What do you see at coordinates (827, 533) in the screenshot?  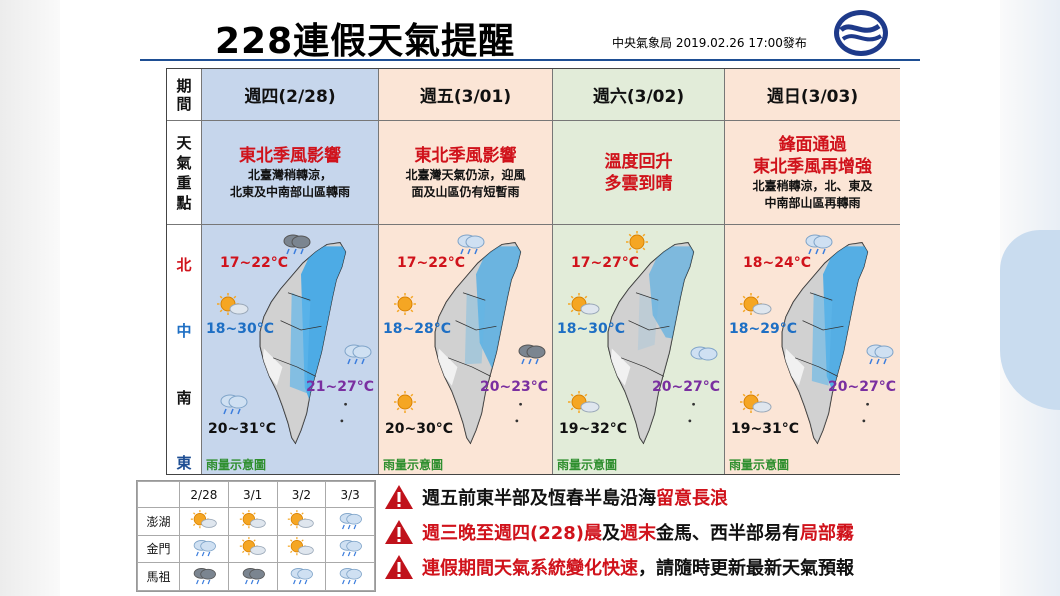 I see `warning-text-segment: 局部霧` at bounding box center [827, 533].